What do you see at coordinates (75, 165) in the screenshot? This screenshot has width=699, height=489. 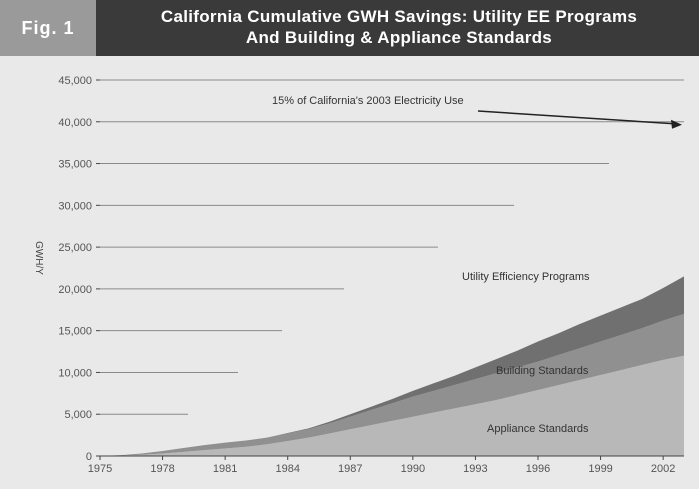 I see `y-tick-label: 35,000` at bounding box center [75, 165].